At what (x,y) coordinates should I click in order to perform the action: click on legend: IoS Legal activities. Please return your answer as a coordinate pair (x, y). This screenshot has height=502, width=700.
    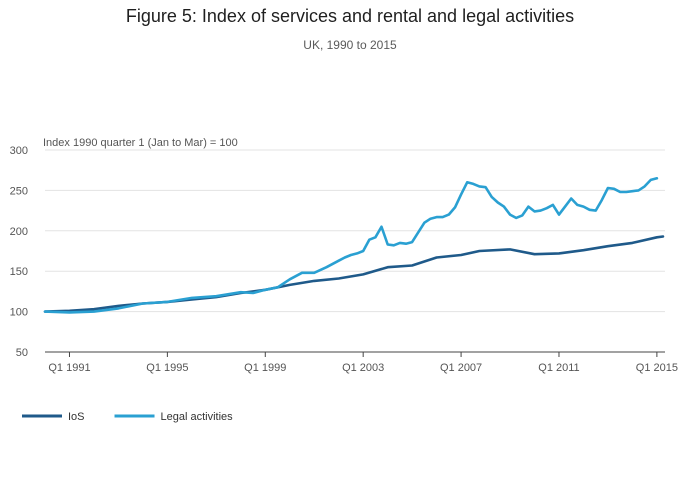
    Looking at the image, I should click on (127, 417).